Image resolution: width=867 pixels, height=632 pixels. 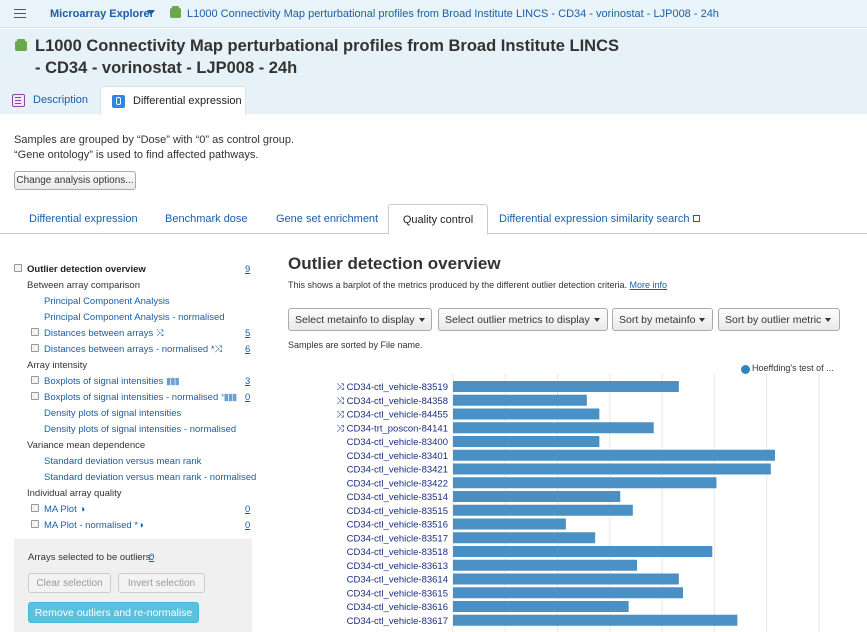 I want to click on sample-label: CD34-ctl_vehicle-83614, so click(x=397, y=580).